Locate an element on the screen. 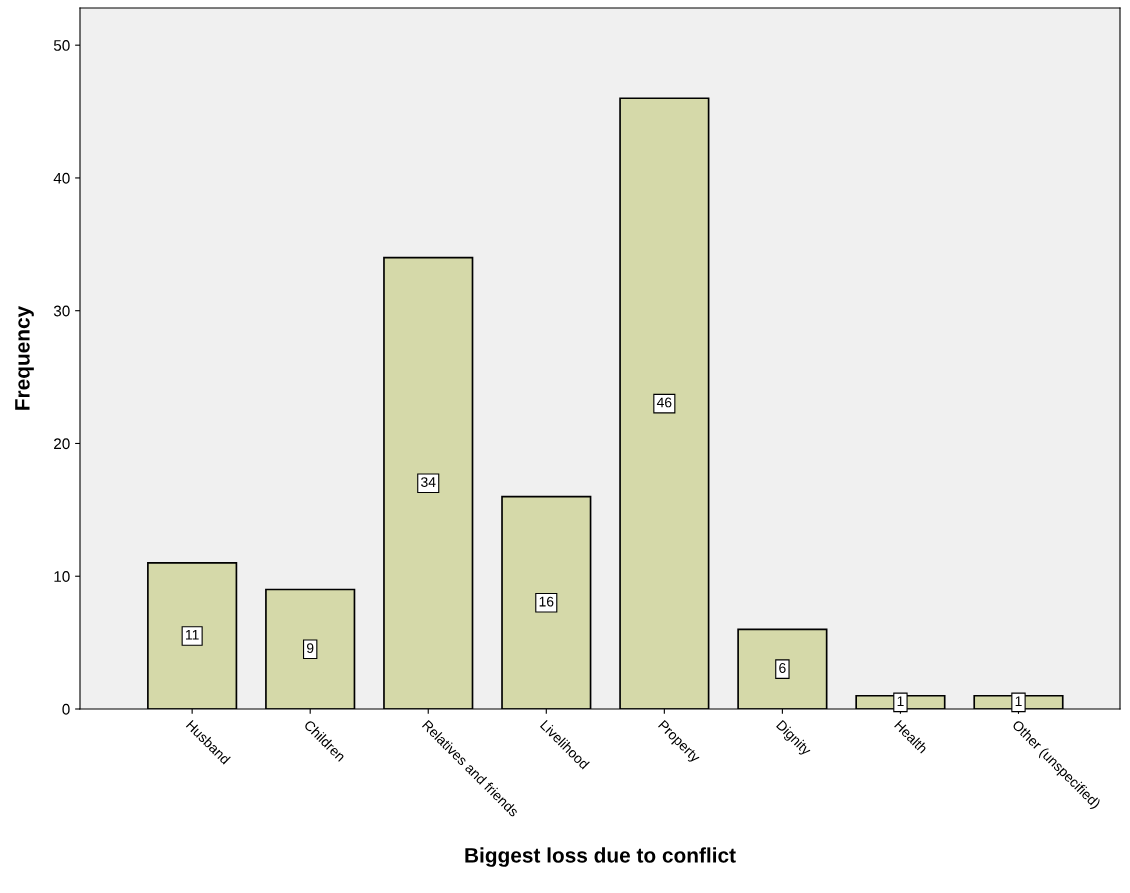 The image size is (1130, 893). y-tick-label: 30 is located at coordinates (61, 311).